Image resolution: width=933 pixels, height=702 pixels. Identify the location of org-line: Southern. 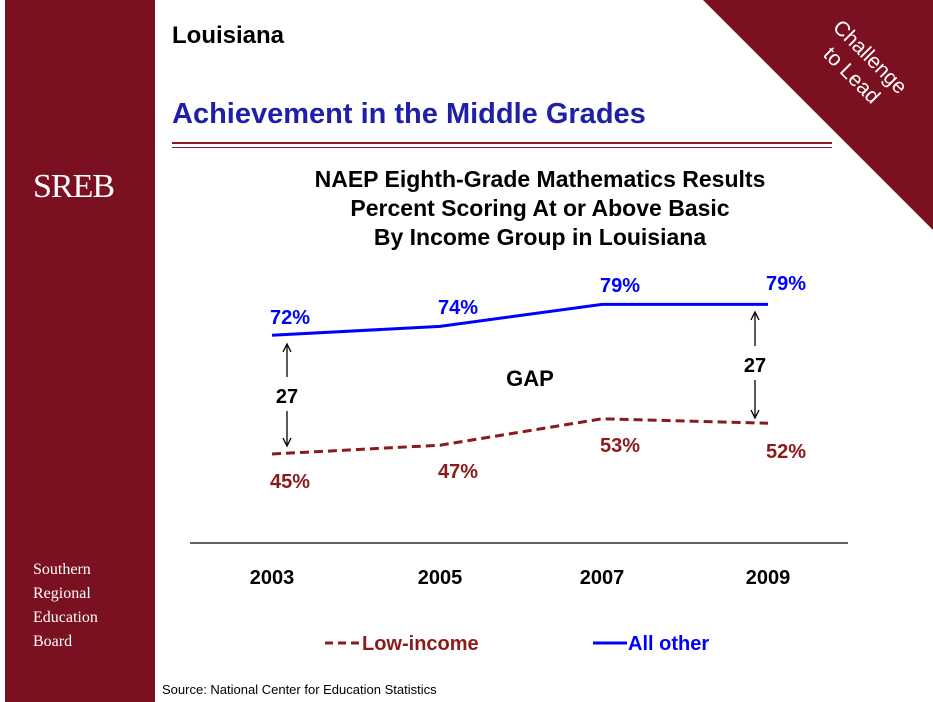
(62, 569).